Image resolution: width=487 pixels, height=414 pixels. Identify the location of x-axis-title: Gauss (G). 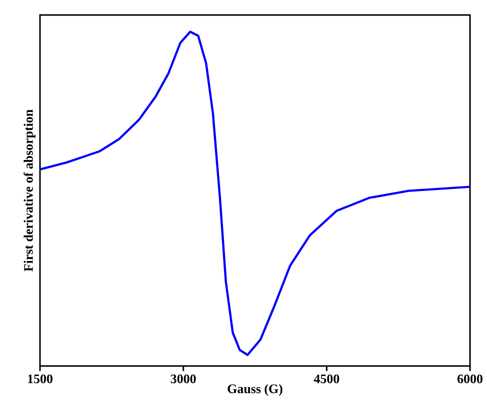
(255, 390).